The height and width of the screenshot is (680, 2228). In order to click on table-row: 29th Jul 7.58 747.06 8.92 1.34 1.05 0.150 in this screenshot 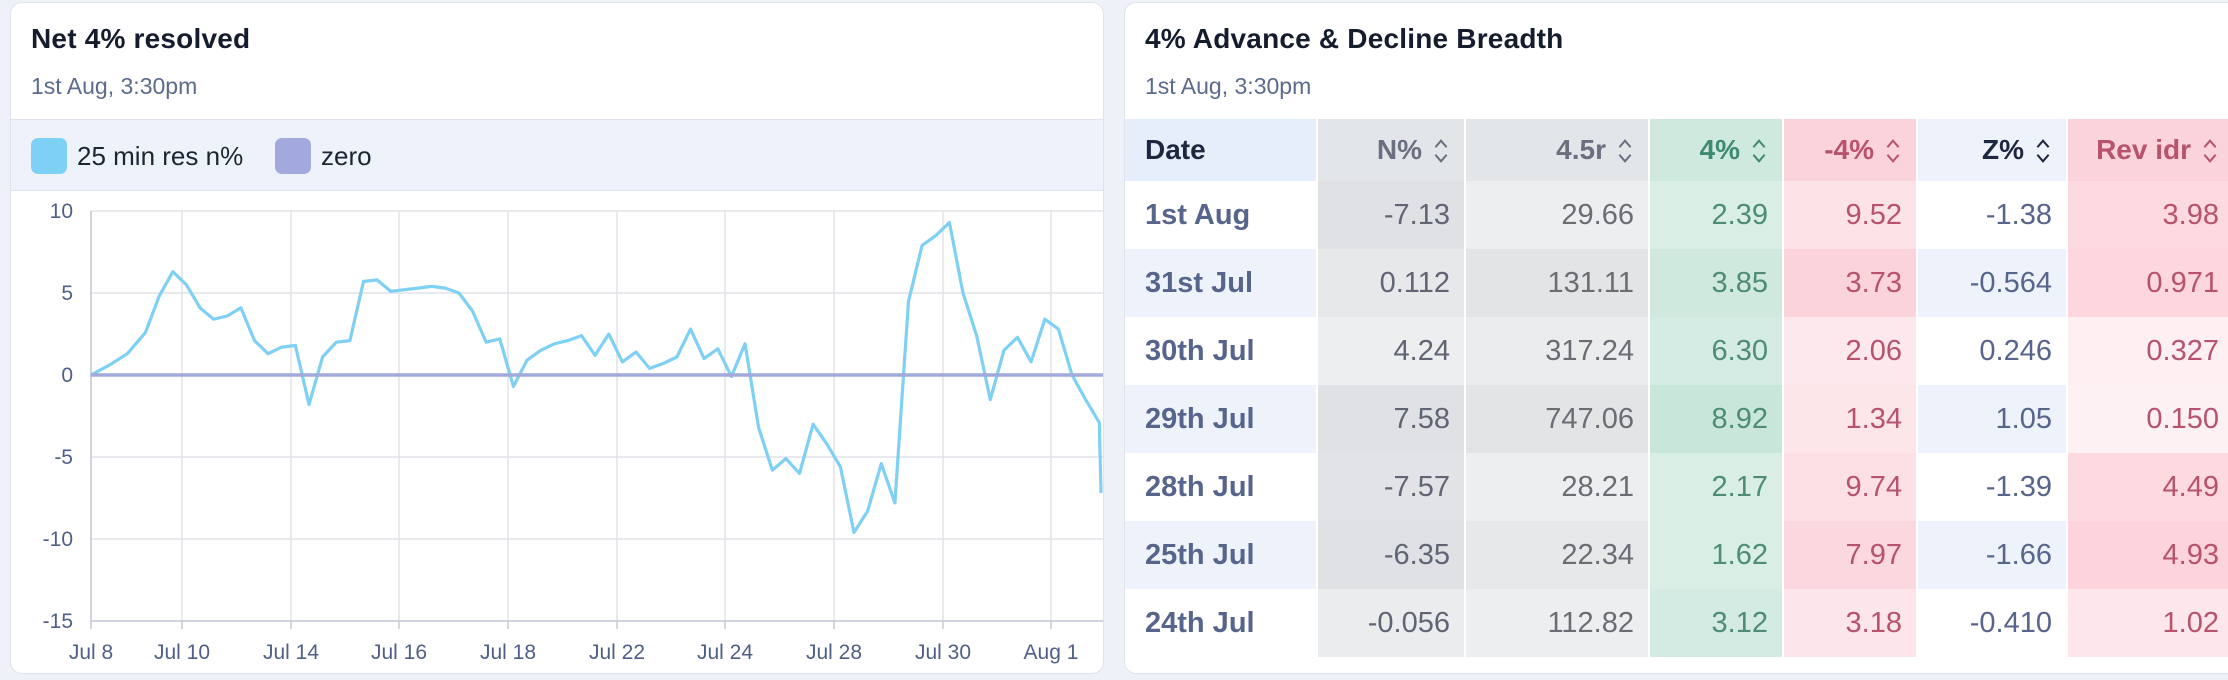, I will do `click(1676, 419)`.